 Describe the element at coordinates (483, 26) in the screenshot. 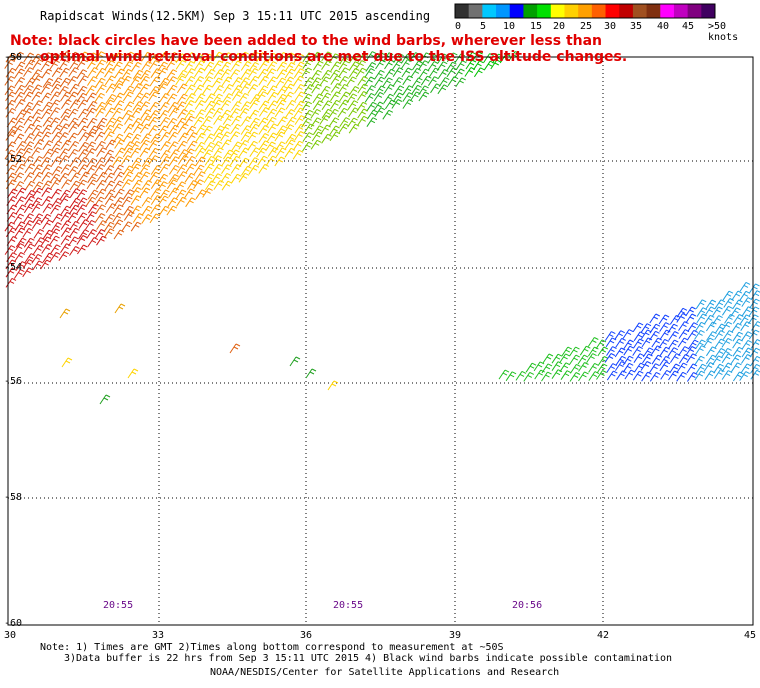

I see `legend-label: 5` at that location.